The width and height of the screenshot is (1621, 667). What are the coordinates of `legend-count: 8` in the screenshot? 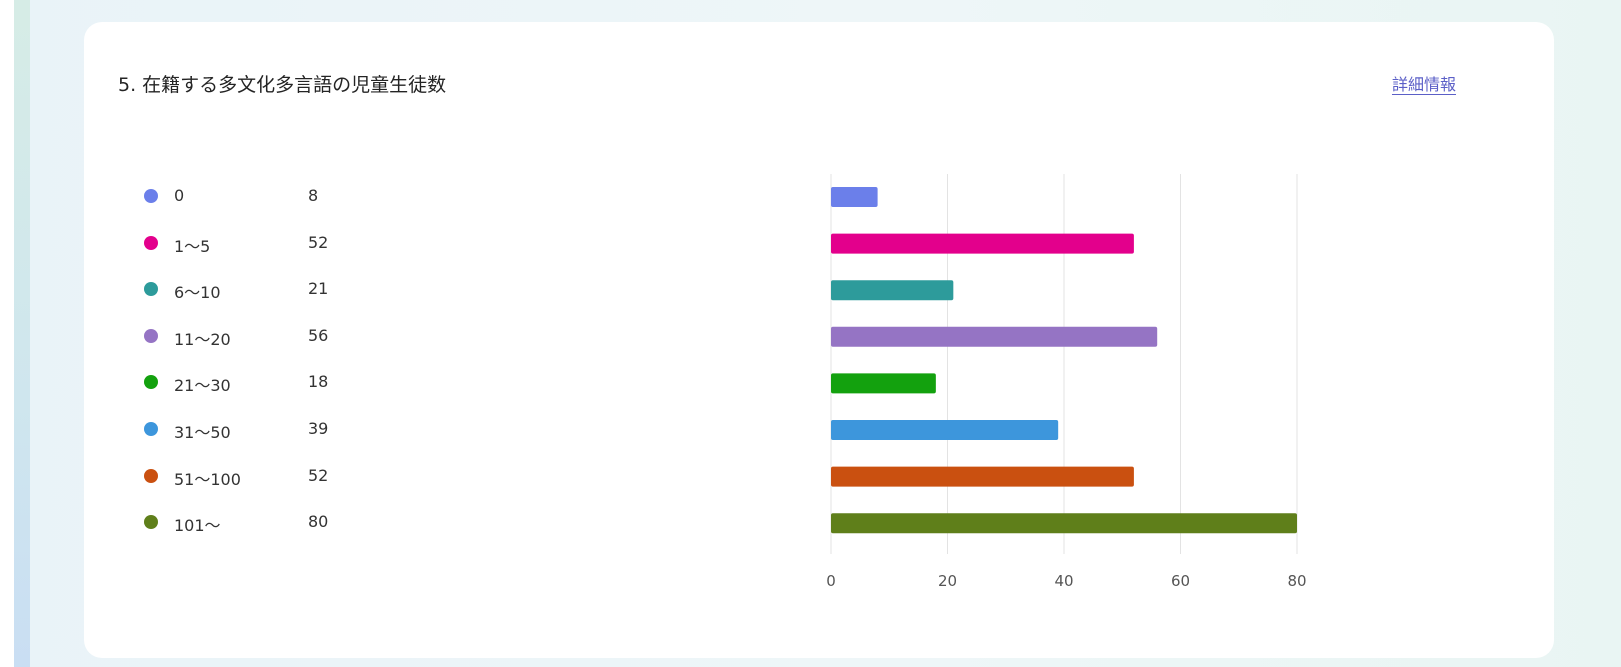 It's located at (313, 195).